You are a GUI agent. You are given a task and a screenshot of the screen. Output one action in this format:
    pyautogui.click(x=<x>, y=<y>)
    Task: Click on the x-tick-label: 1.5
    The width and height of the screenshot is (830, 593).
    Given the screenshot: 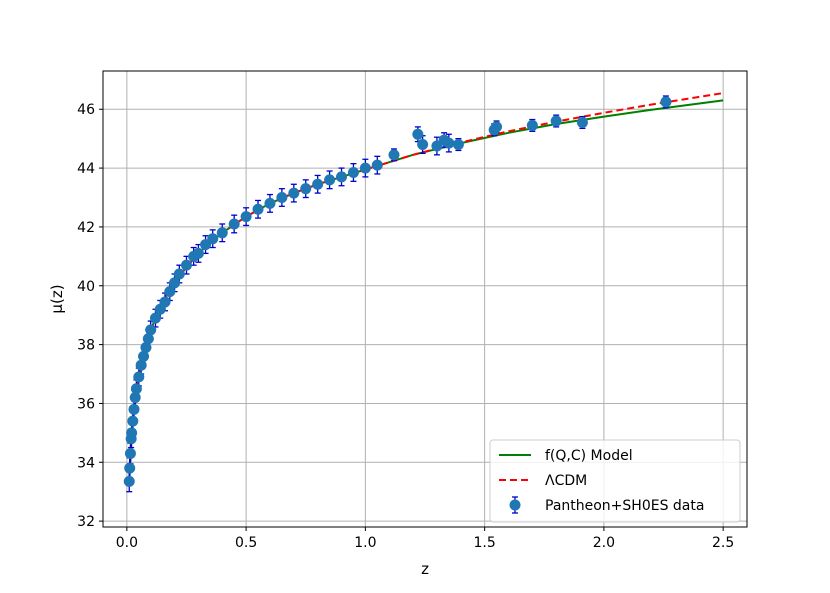 What is the action you would take?
    pyautogui.click(x=484, y=543)
    